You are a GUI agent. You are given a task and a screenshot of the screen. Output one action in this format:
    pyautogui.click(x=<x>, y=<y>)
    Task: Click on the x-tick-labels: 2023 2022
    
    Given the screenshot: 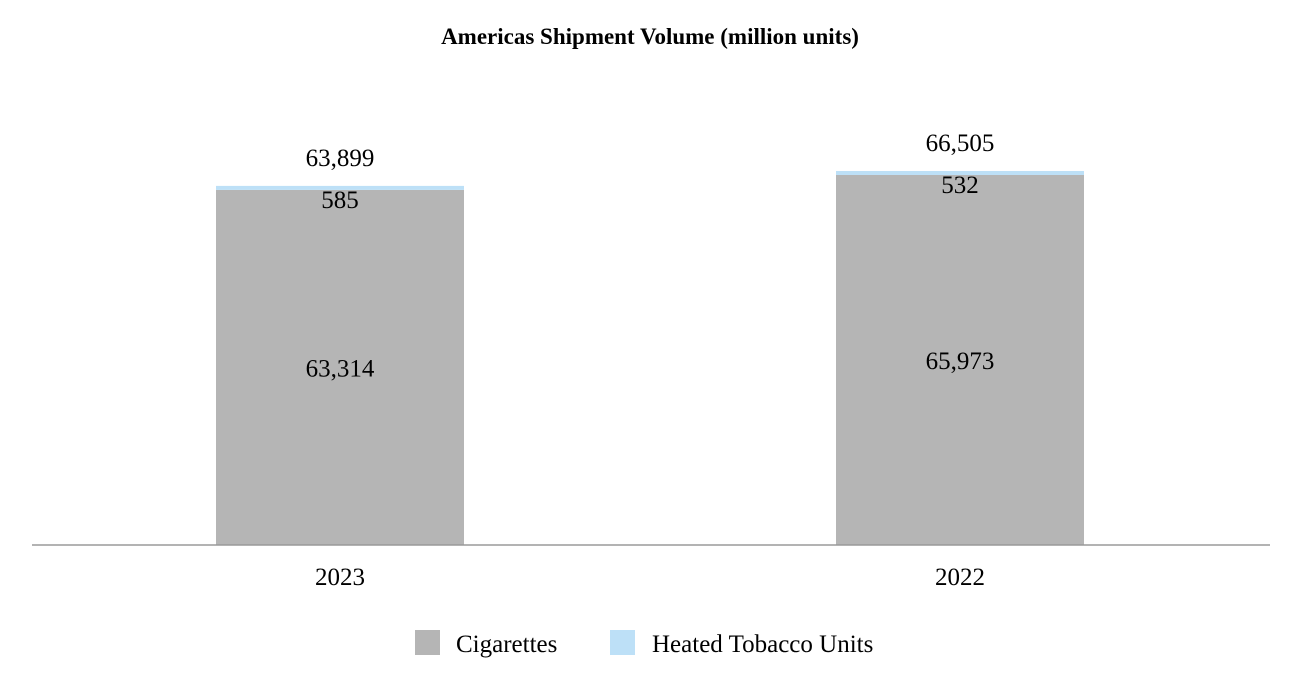 What is the action you would take?
    pyautogui.click(x=650, y=577)
    